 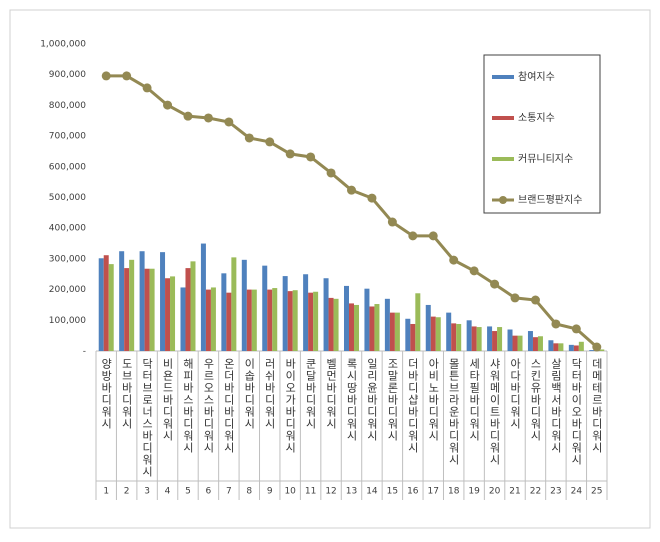 I want to click on x-tick-label: 데메테르바디워시, so click(x=596, y=406).